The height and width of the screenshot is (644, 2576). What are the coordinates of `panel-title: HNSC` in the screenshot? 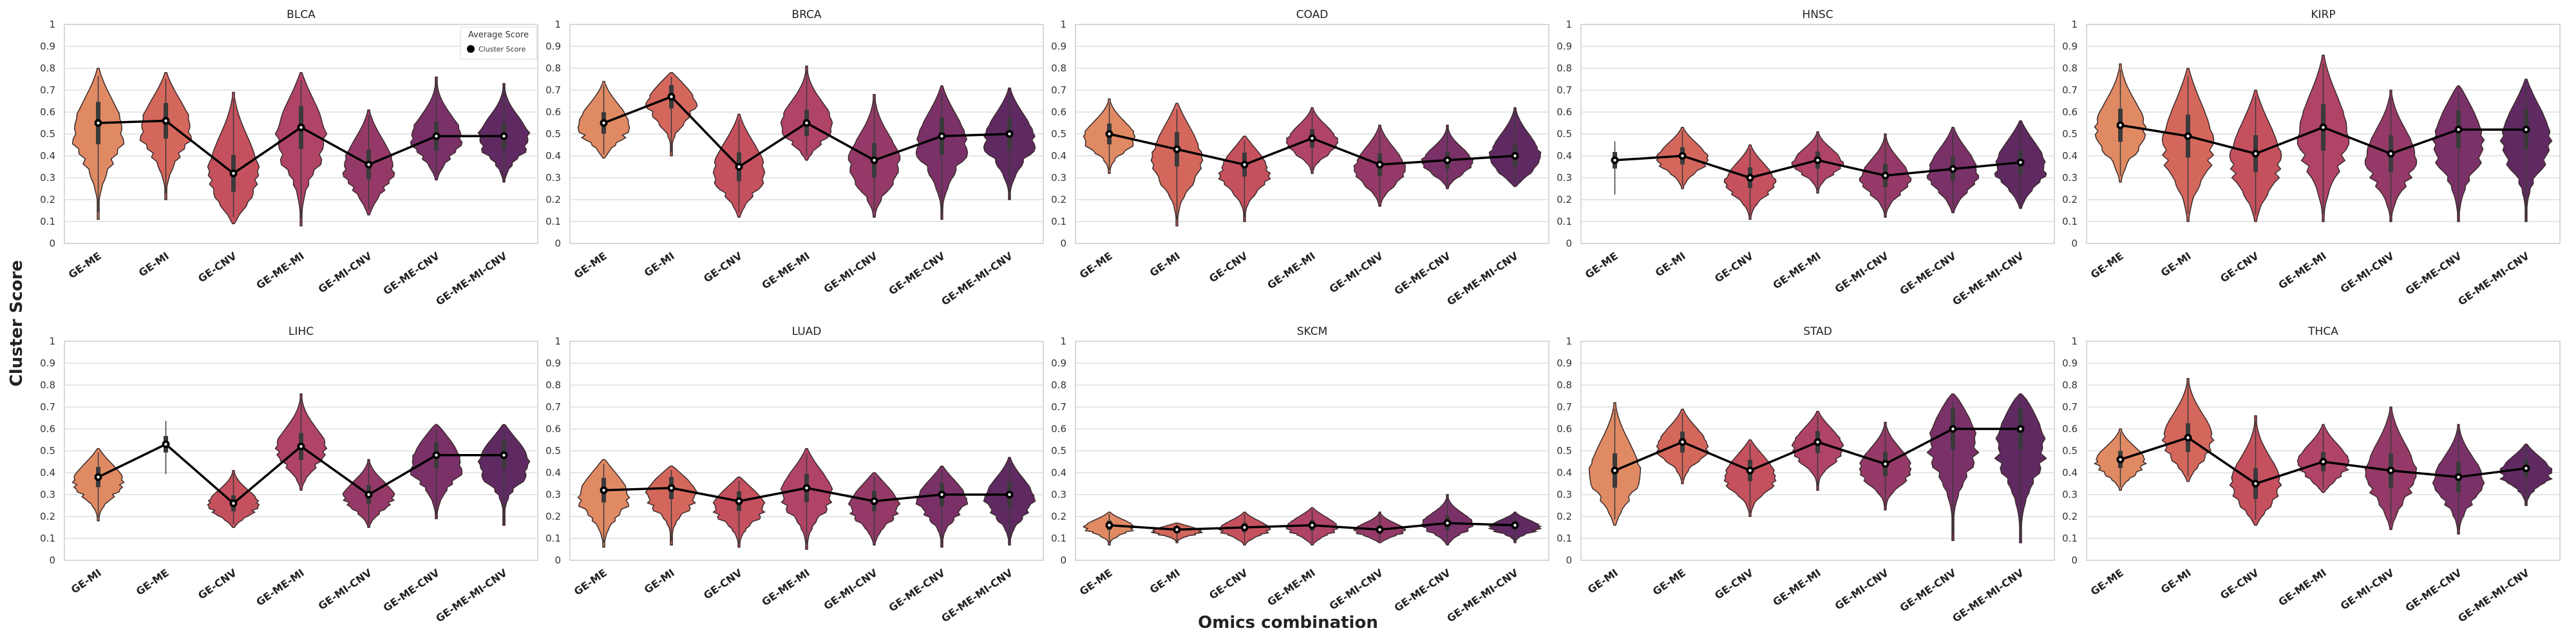 It's located at (1818, 14).